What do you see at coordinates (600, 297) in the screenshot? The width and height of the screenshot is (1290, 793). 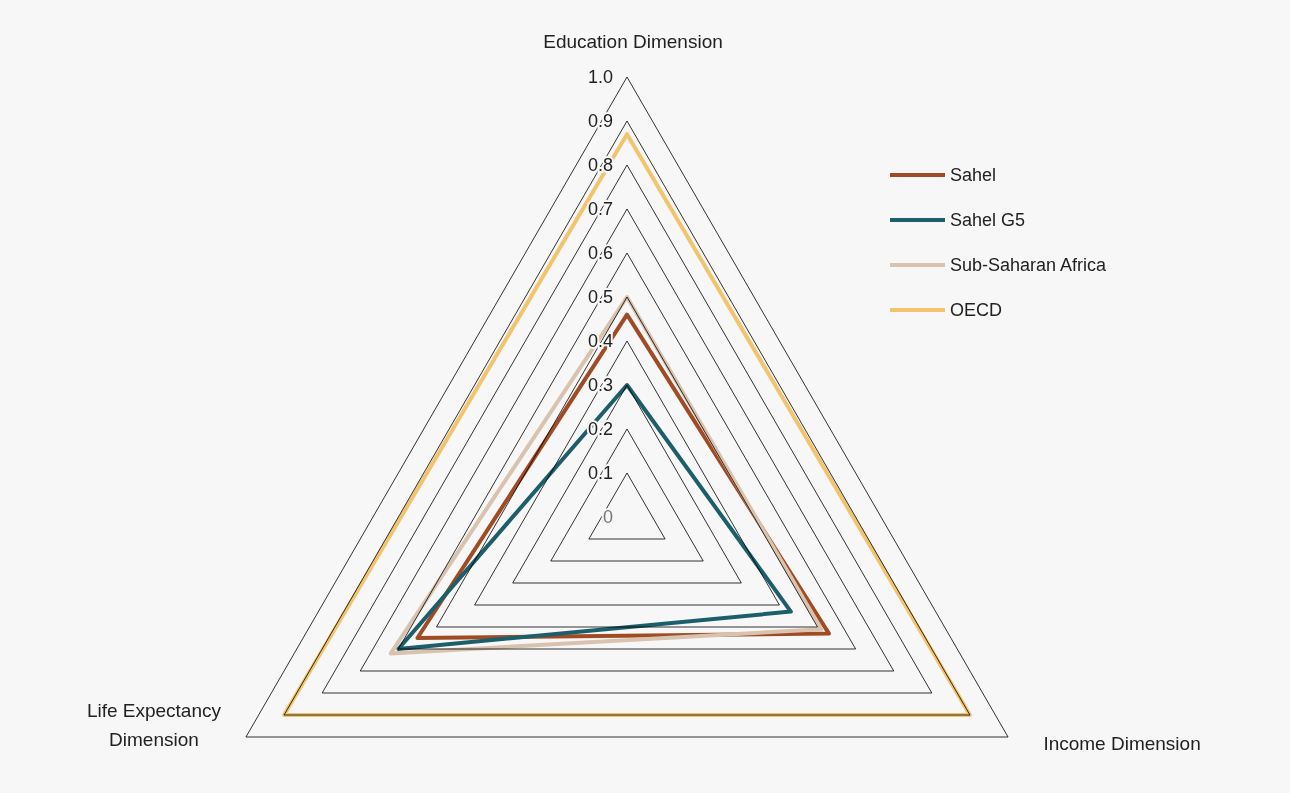 I see `y-tick-label: 0.5` at bounding box center [600, 297].